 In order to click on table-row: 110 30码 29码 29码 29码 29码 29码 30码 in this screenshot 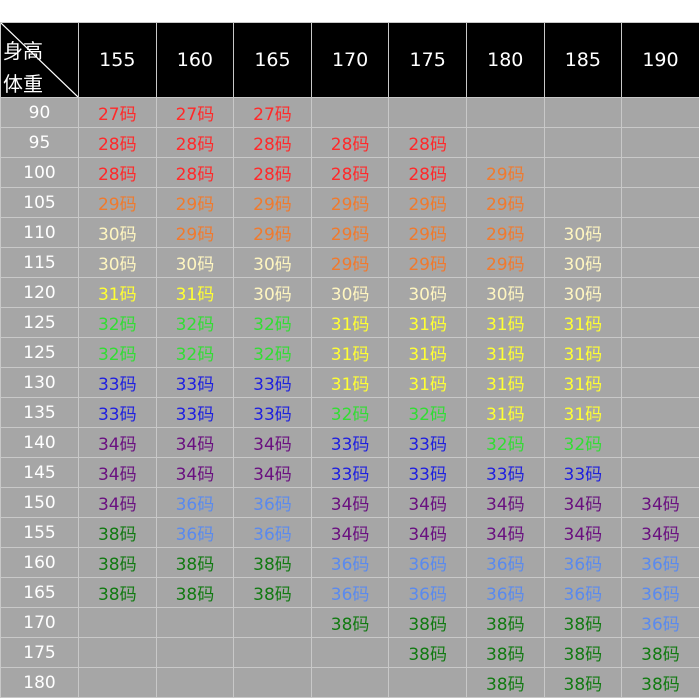, I will do `click(349, 232)`.